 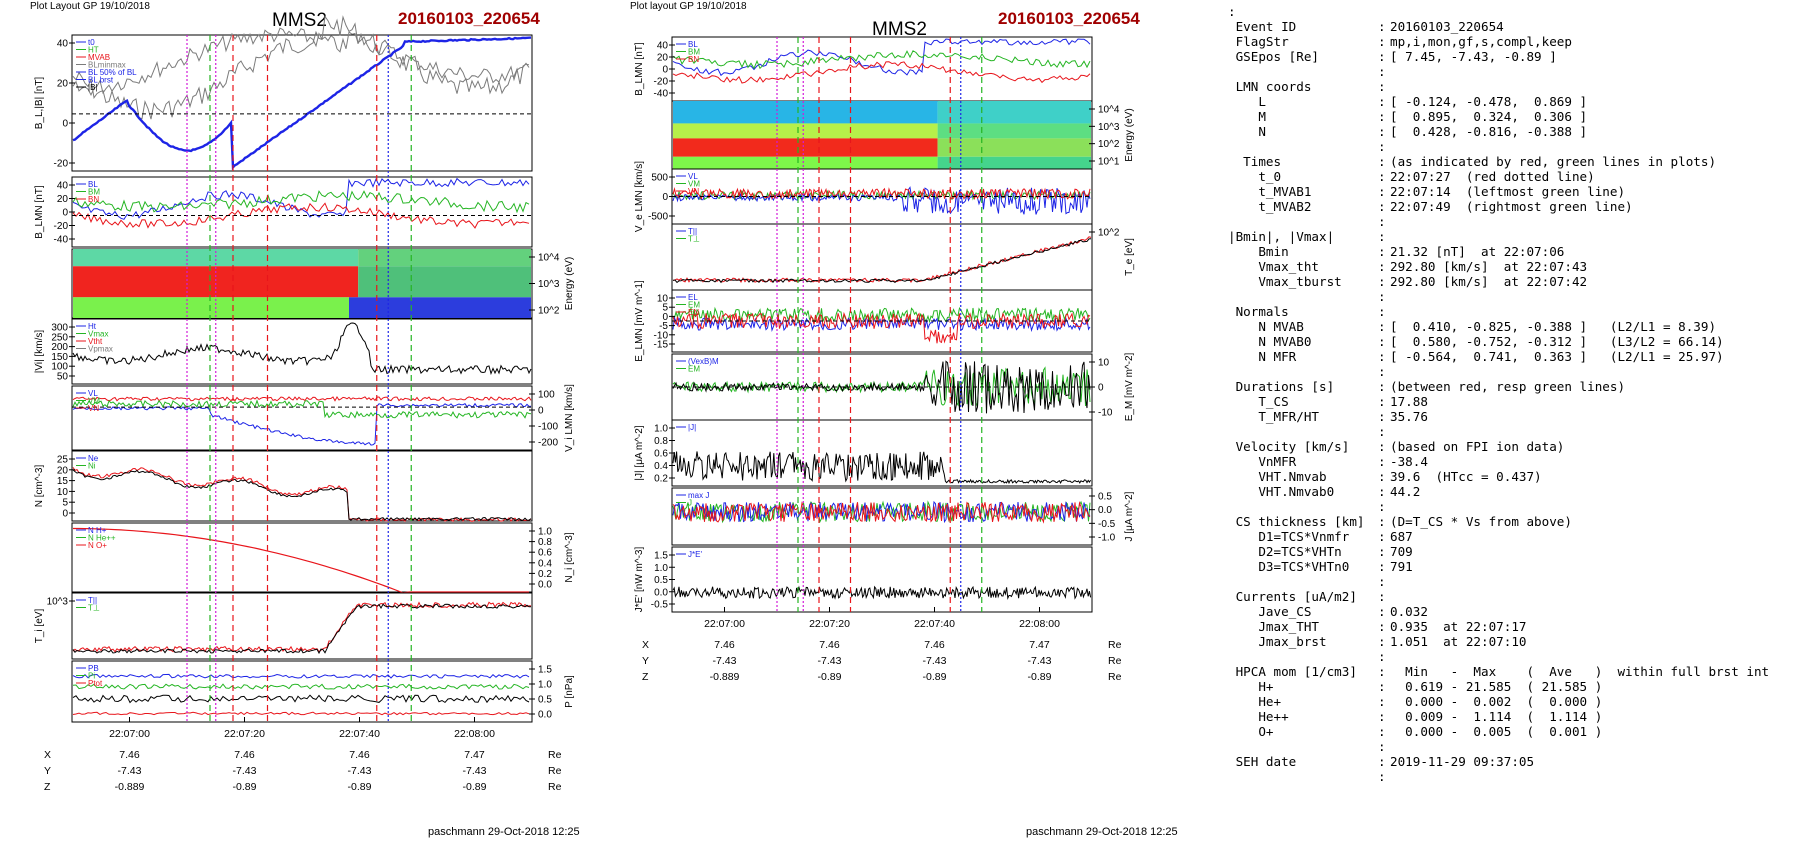 I want to click on legend-label: PB, so click(x=93, y=668).